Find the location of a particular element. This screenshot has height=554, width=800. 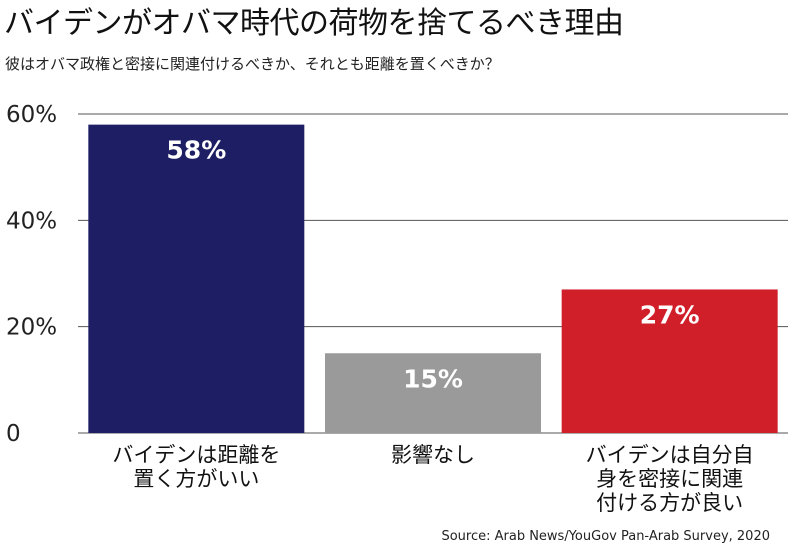

bar-value-label: 27% is located at coordinates (670, 314).